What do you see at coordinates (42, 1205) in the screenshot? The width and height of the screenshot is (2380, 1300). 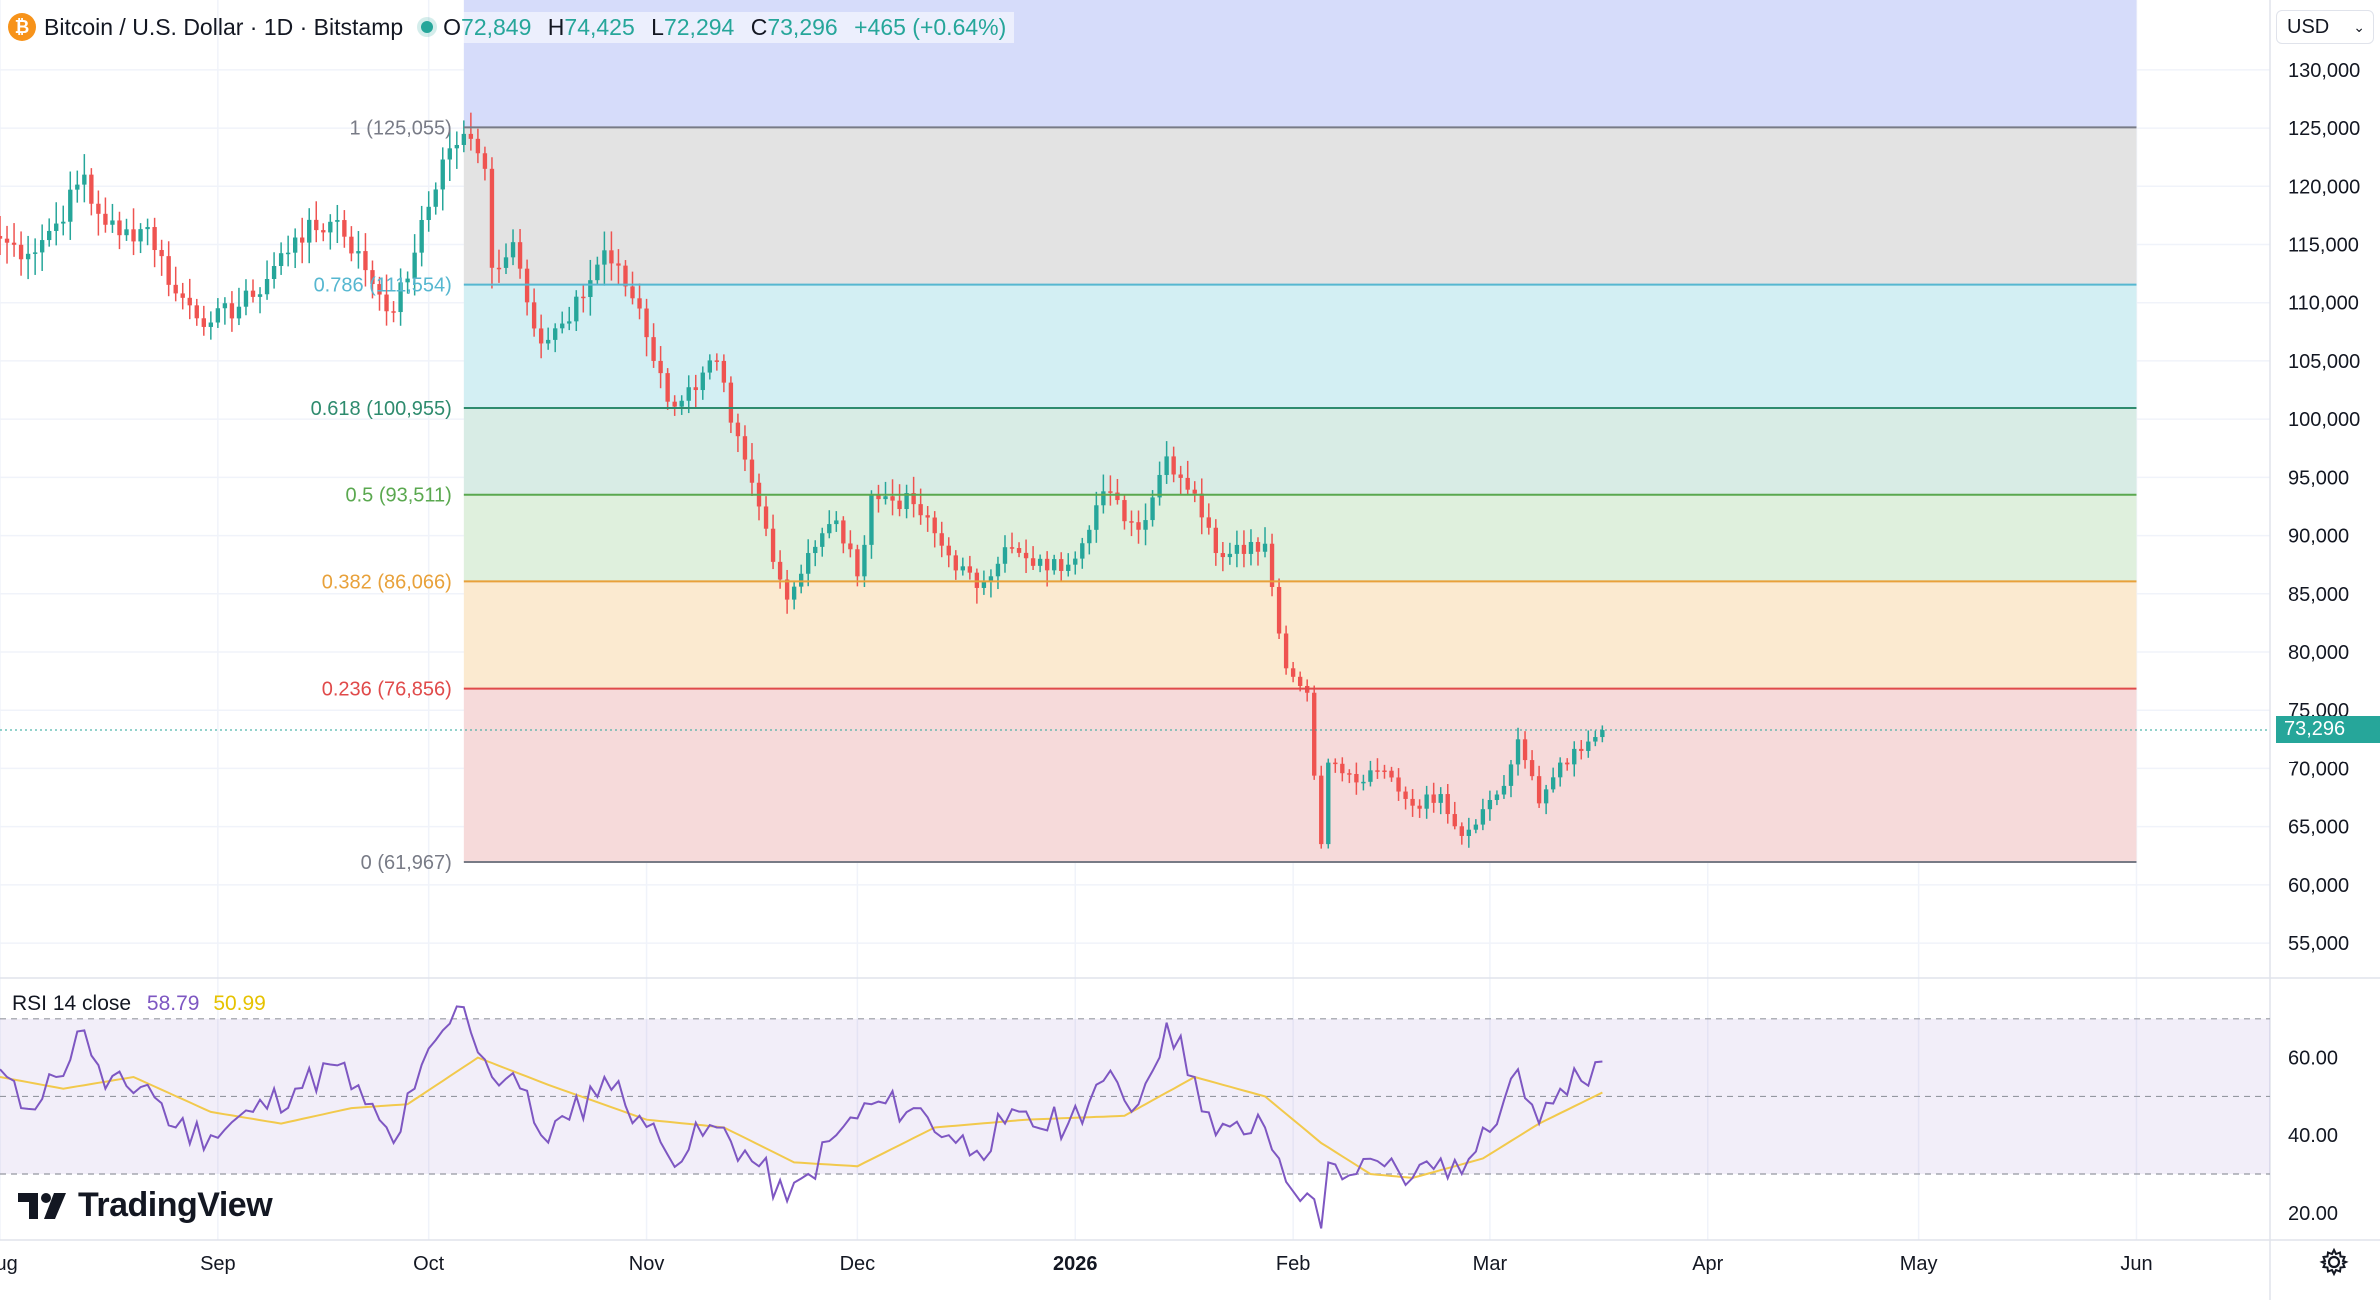 I see `tradingview-logo-icon` at bounding box center [42, 1205].